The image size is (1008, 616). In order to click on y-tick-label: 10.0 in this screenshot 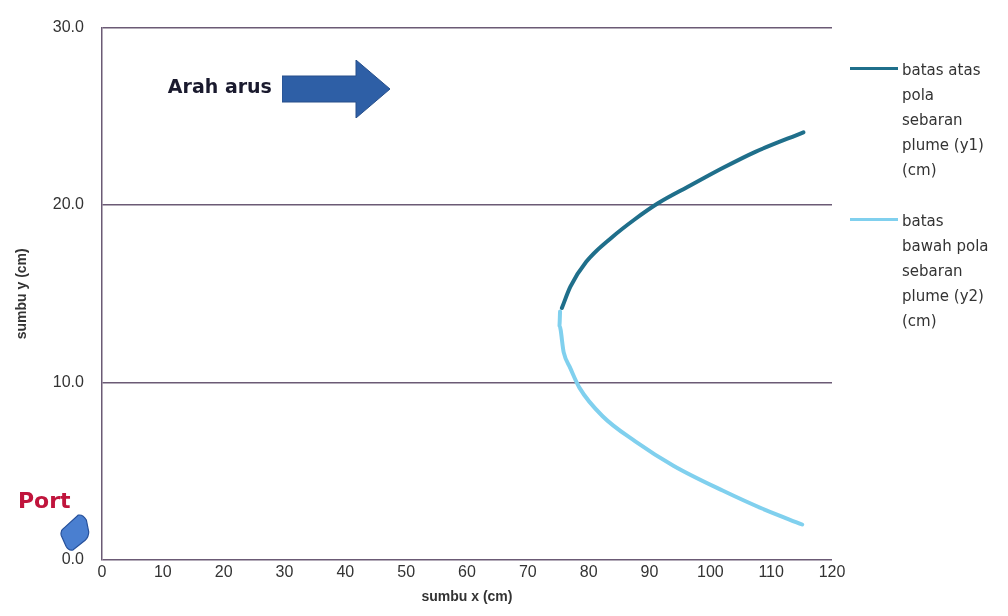, I will do `click(68, 381)`.